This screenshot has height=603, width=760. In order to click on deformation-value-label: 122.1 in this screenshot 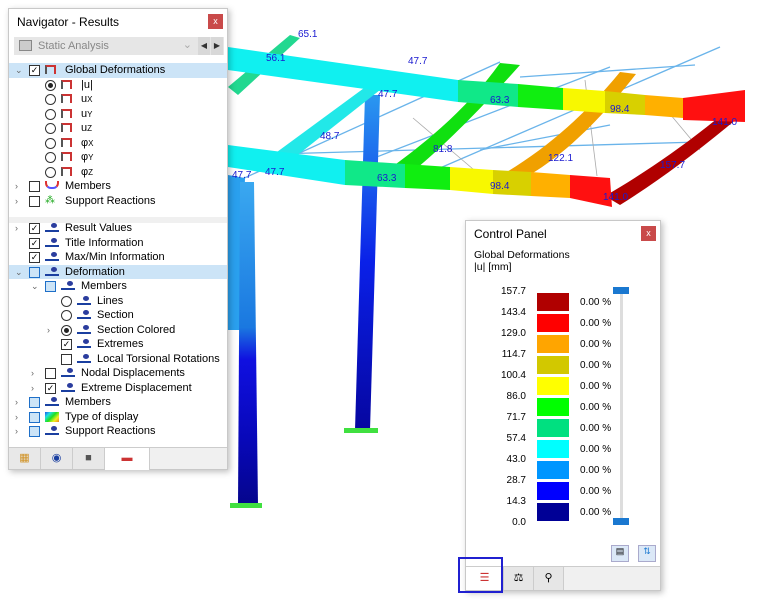, I will do `click(560, 158)`.